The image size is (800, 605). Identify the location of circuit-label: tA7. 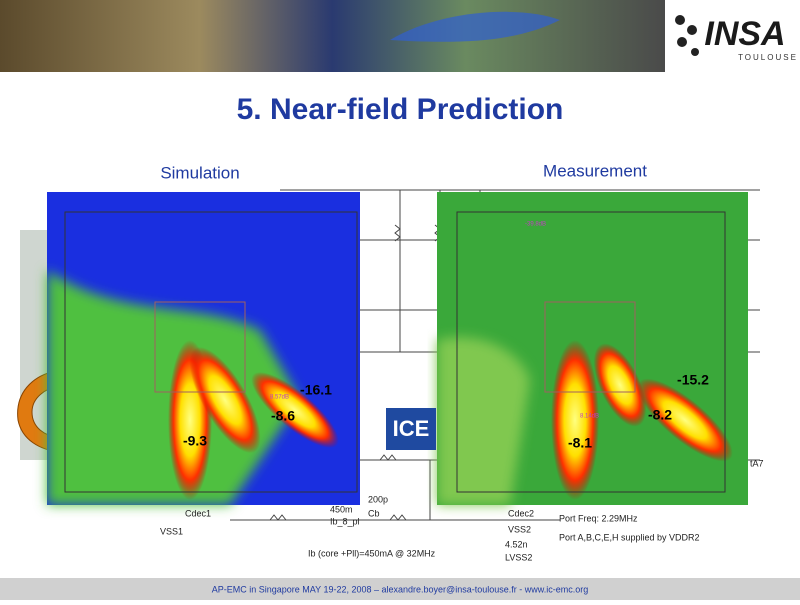
(757, 463).